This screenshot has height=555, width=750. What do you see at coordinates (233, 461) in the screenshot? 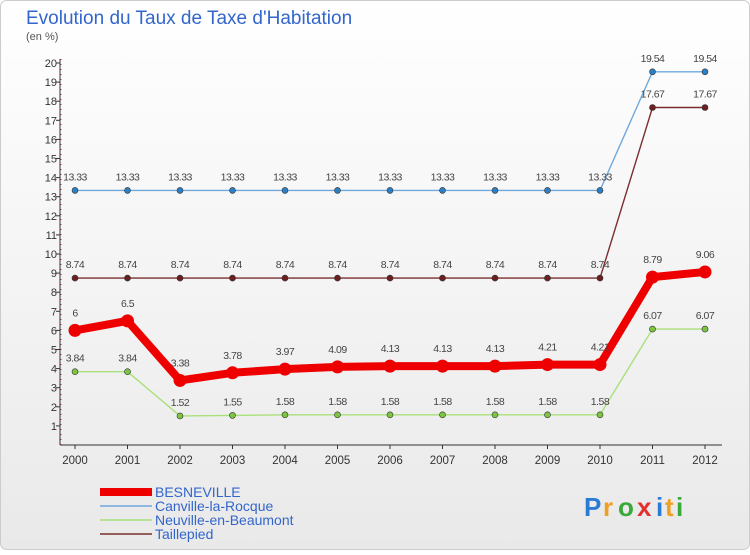
I see `x-tick-label: 2003` at bounding box center [233, 461].